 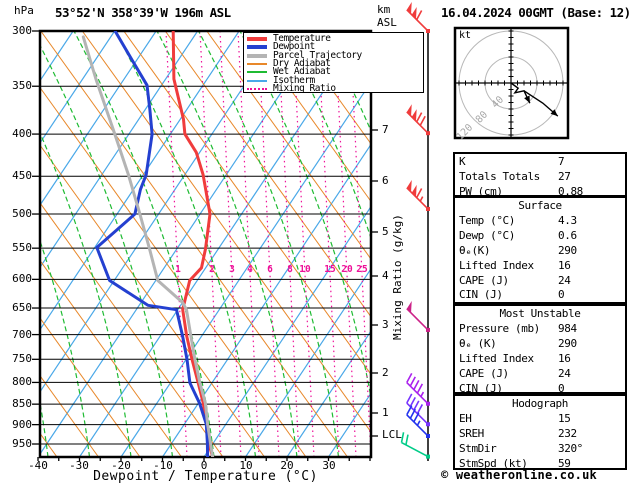 What do you see at coordinates (79, 465) in the screenshot?
I see `temp-tick-label: -30` at bounding box center [79, 465].